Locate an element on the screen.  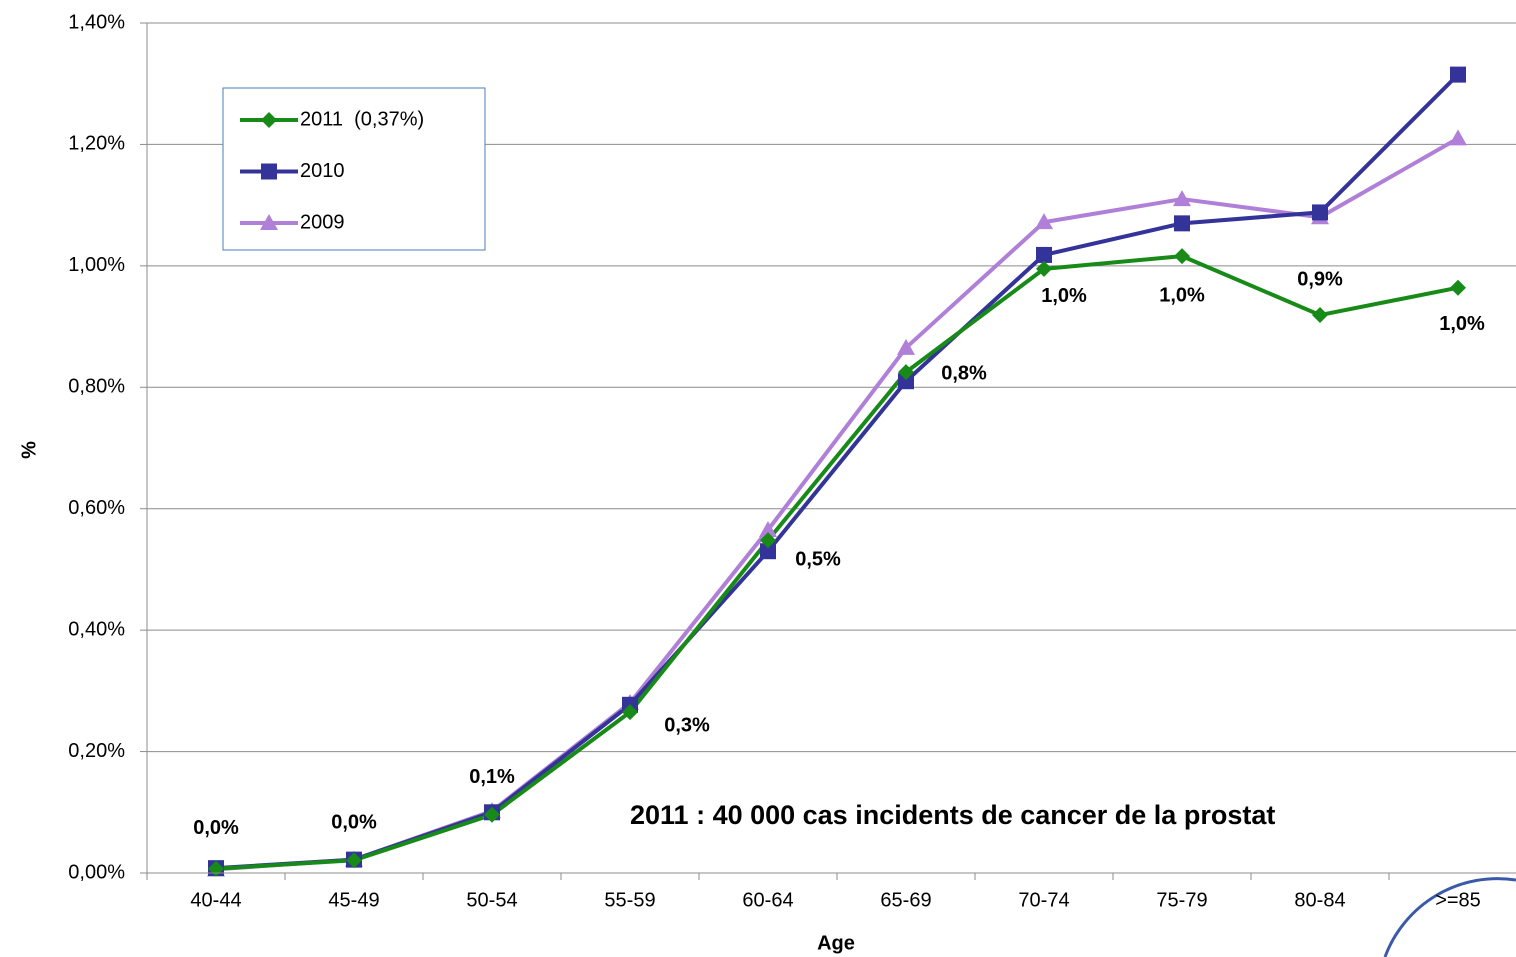
y-tick-label: 0,20% is located at coordinates (96, 751).